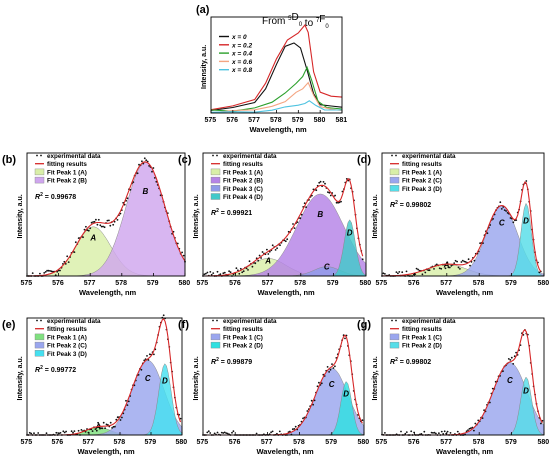 This screenshot has height=460, width=550. What do you see at coordinates (318, 21) in the screenshot?
I see `title-part: 7` at bounding box center [318, 21].